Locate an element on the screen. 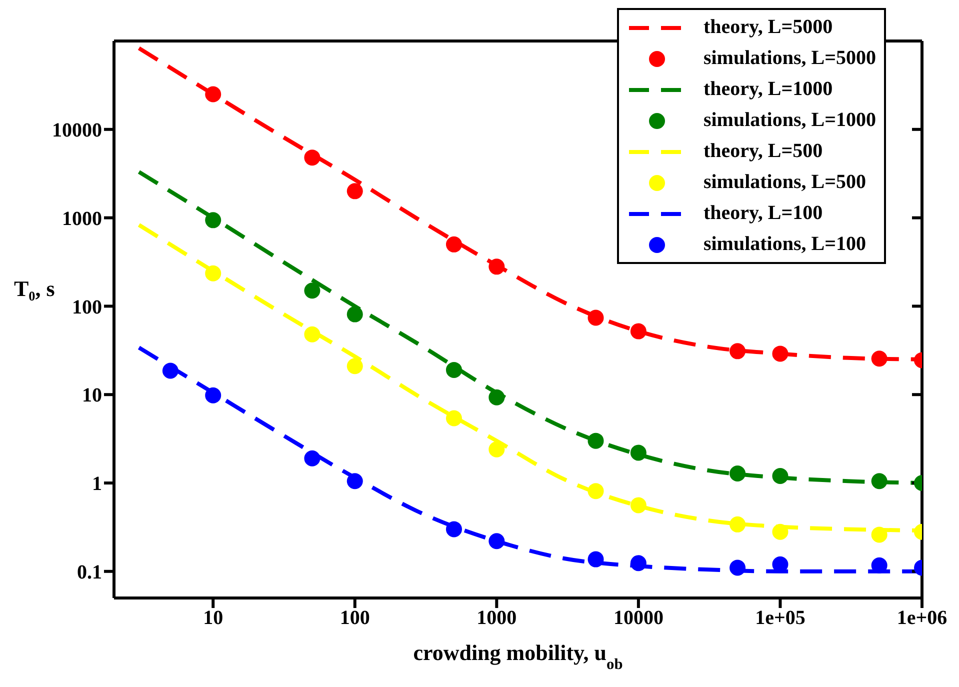 This screenshot has width=959, height=687. x-tick-label: 1e+05 is located at coordinates (780, 618).